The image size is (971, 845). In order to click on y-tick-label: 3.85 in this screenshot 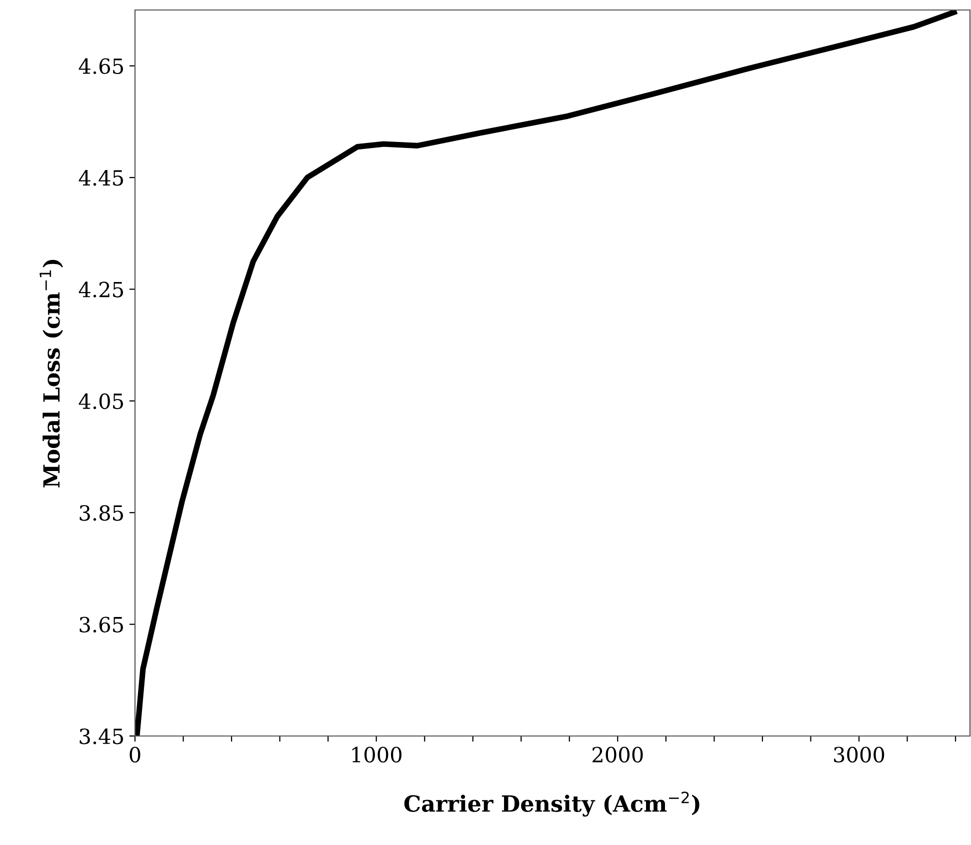, I will do `click(101, 513)`.